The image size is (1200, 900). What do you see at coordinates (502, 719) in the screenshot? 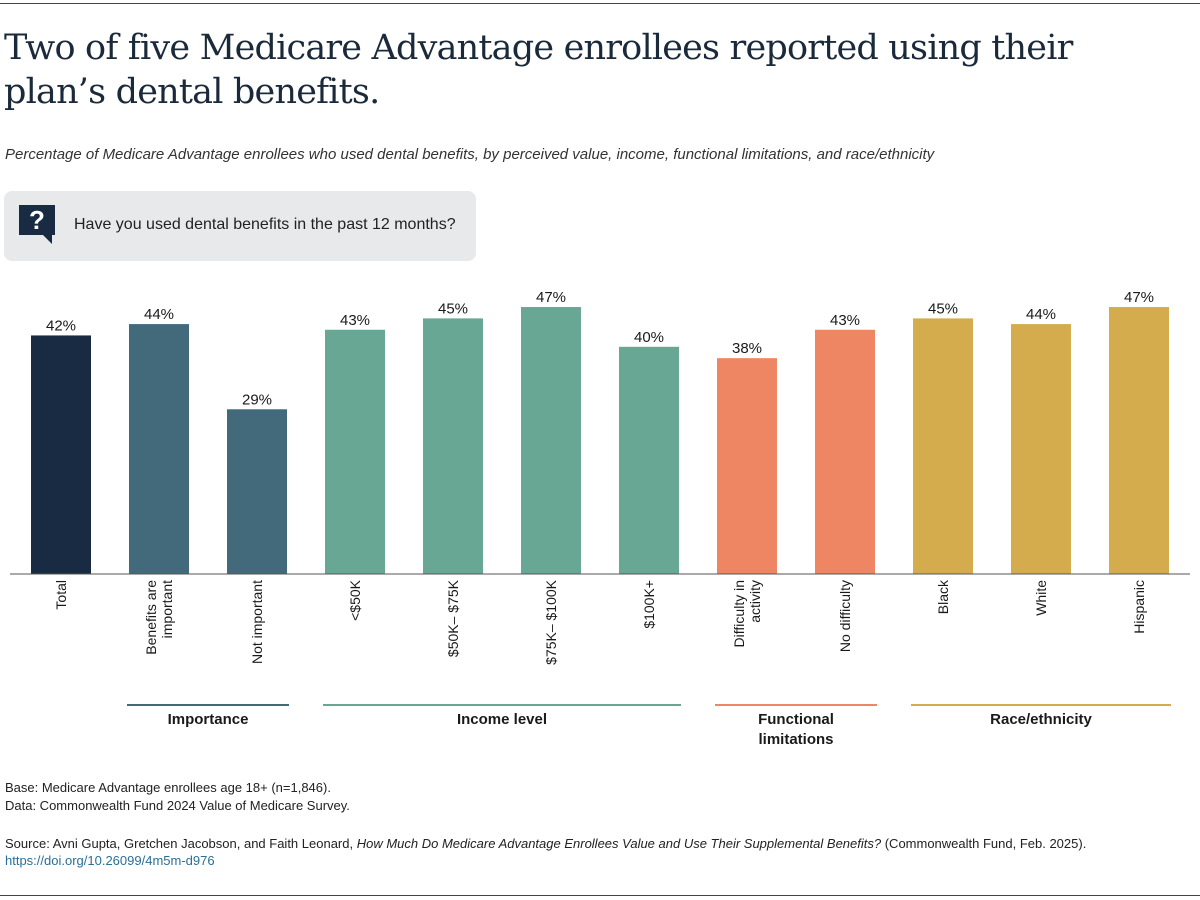
I see `group-label: Income level` at bounding box center [502, 719].